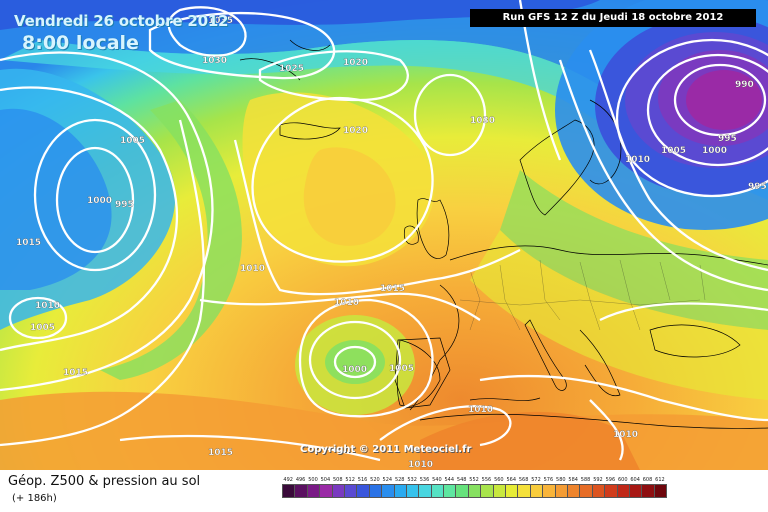  What do you see at coordinates (598, 480) in the screenshot?
I see `legend-value: 592` at bounding box center [598, 480].